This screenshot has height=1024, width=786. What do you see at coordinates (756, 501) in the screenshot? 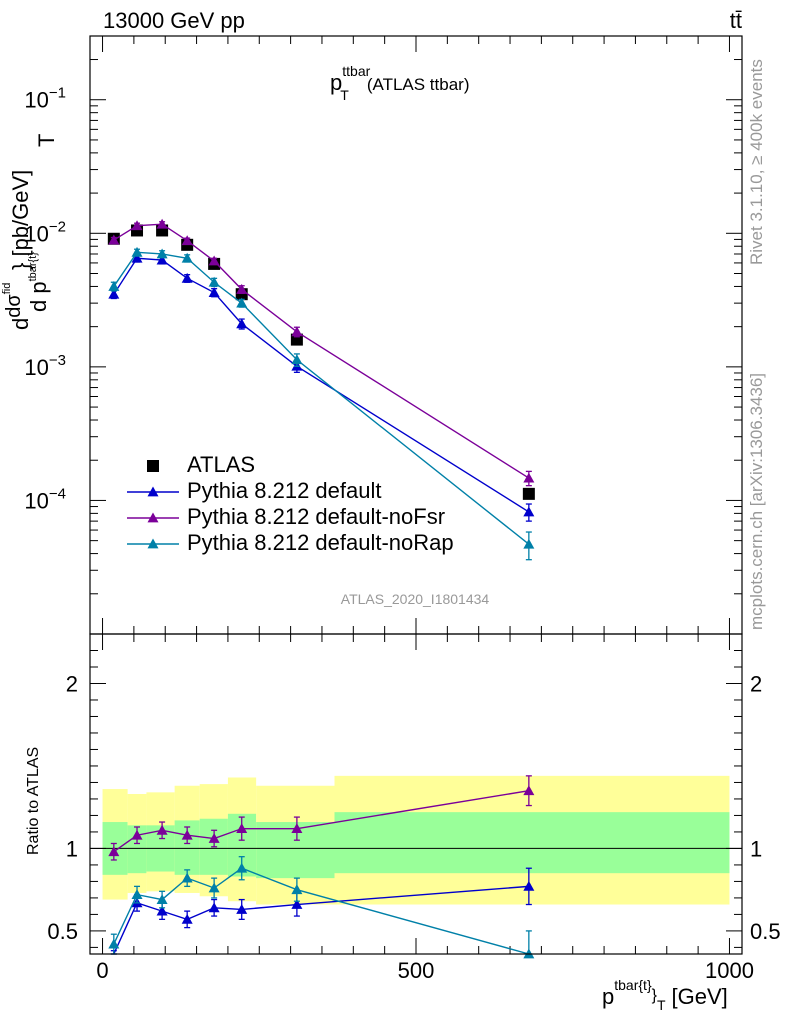
I see `mcplots-text: mcplots.cern.ch [arXiv:1306.3436]` at bounding box center [756, 501].